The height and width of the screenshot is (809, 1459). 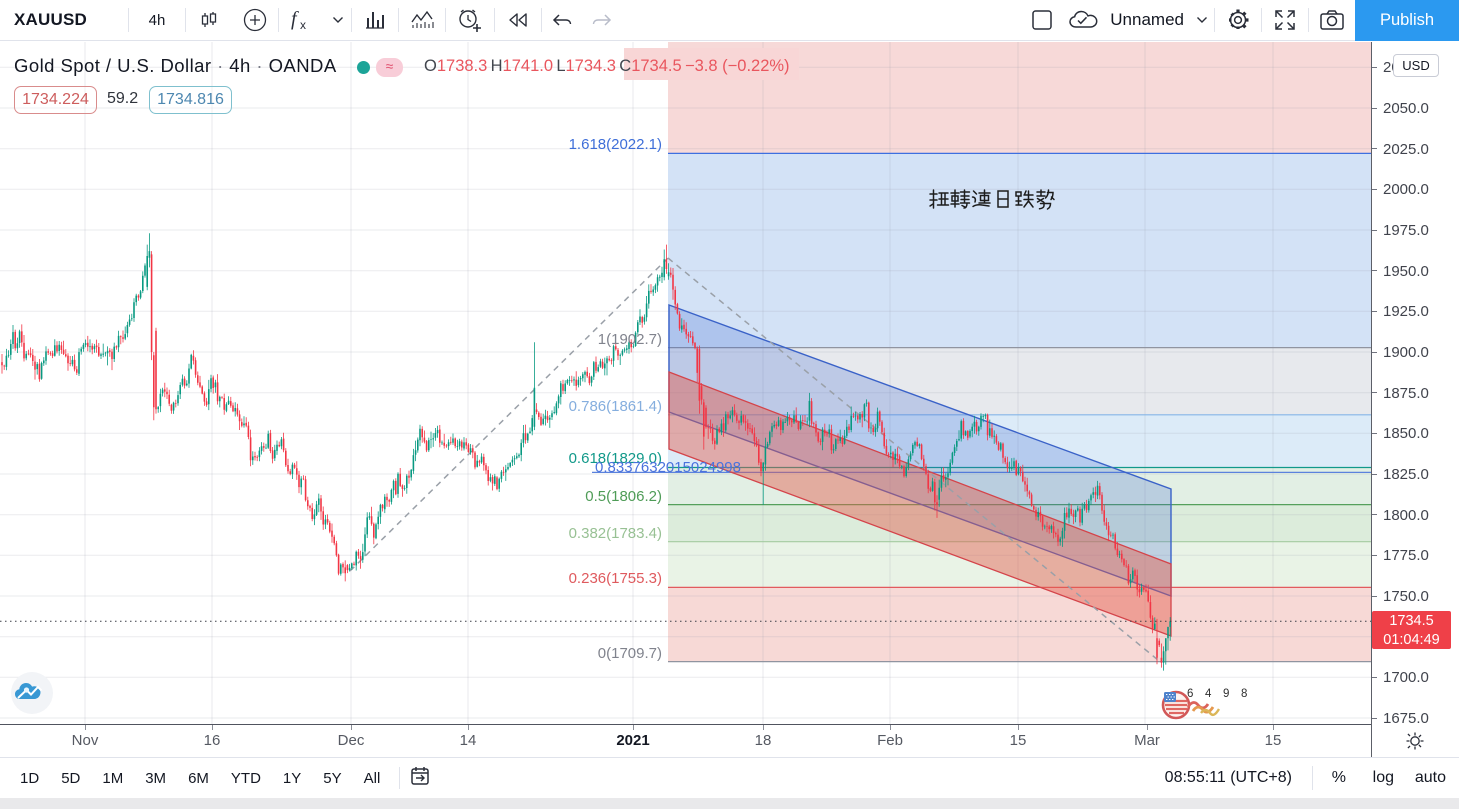 What do you see at coordinates (1219, 694) in the screenshot?
I see `svg-text: 6 4 9 8` at bounding box center [1219, 694].